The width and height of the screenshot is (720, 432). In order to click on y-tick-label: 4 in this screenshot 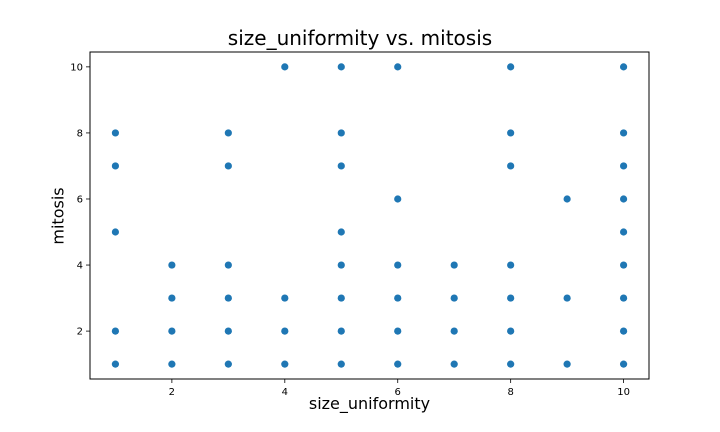, I will do `click(80, 266)`.